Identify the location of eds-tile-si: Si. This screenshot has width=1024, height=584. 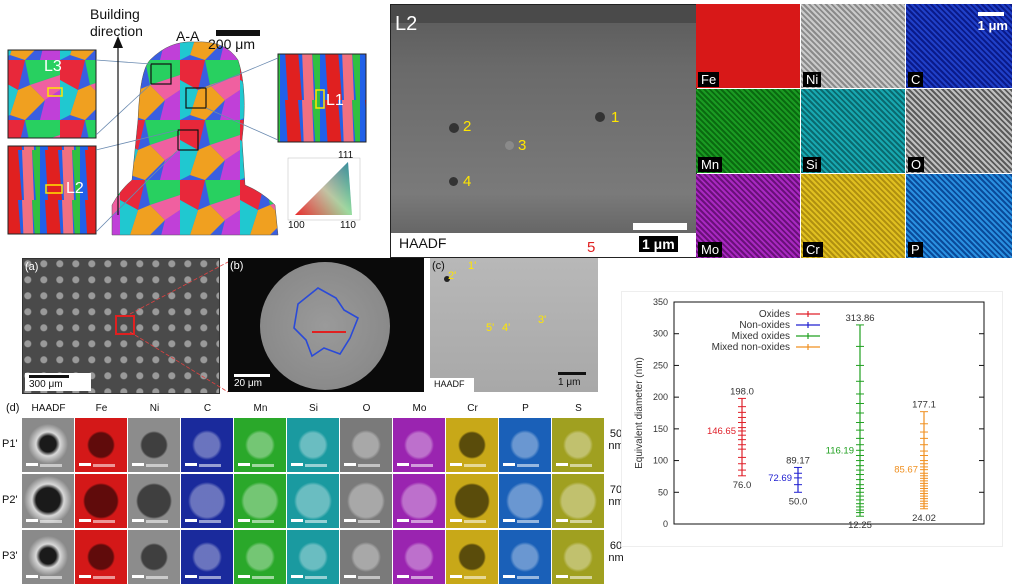
(853, 131).